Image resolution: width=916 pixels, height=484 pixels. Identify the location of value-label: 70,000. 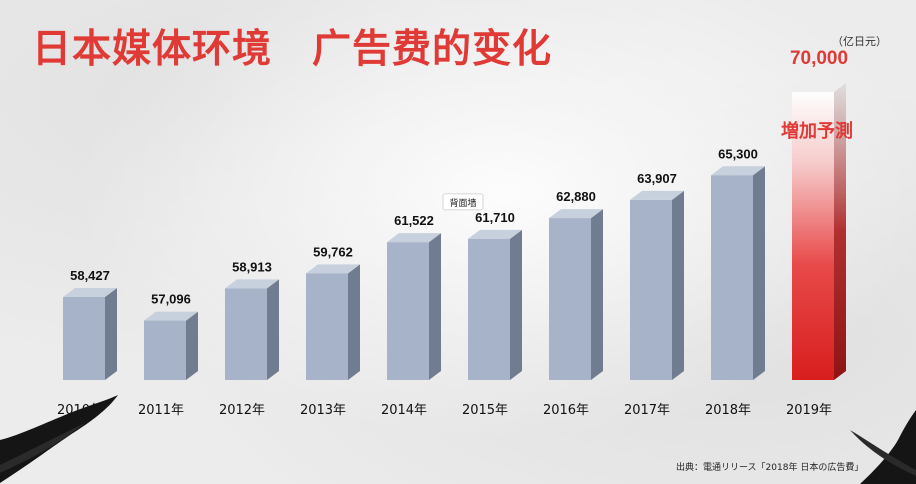
(819, 58).